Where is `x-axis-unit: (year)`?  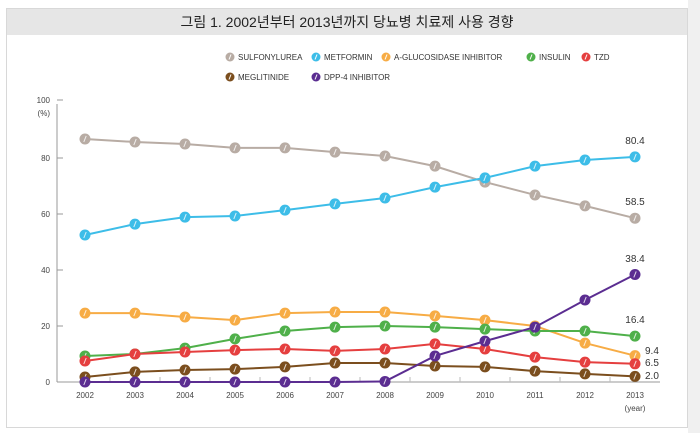
x-axis-unit: (year) is located at coordinates (635, 408).